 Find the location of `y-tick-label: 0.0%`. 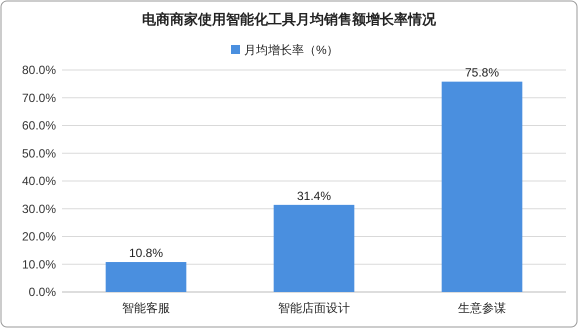

y-tick-label: 0.0% is located at coordinates (42, 292).